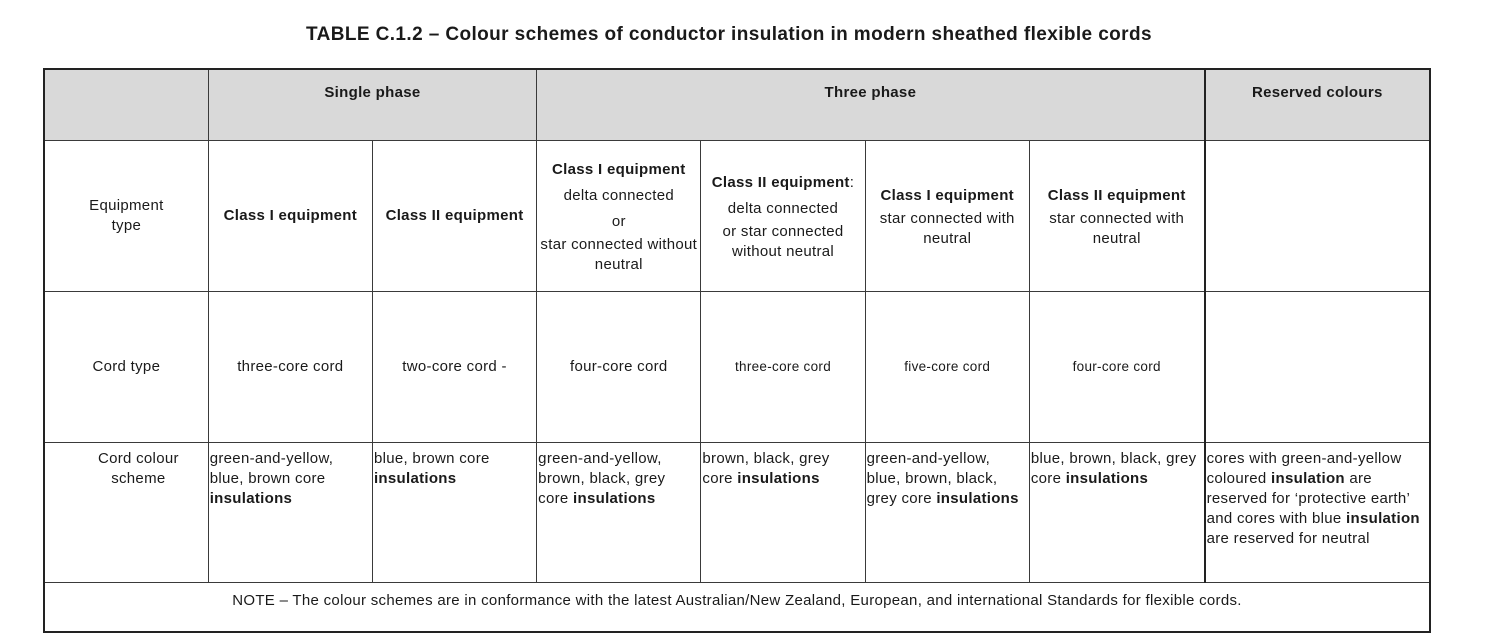  What do you see at coordinates (1304, 468) in the screenshot?
I see `reserved-text: cores with green-and-yellow coloured` at bounding box center [1304, 468].